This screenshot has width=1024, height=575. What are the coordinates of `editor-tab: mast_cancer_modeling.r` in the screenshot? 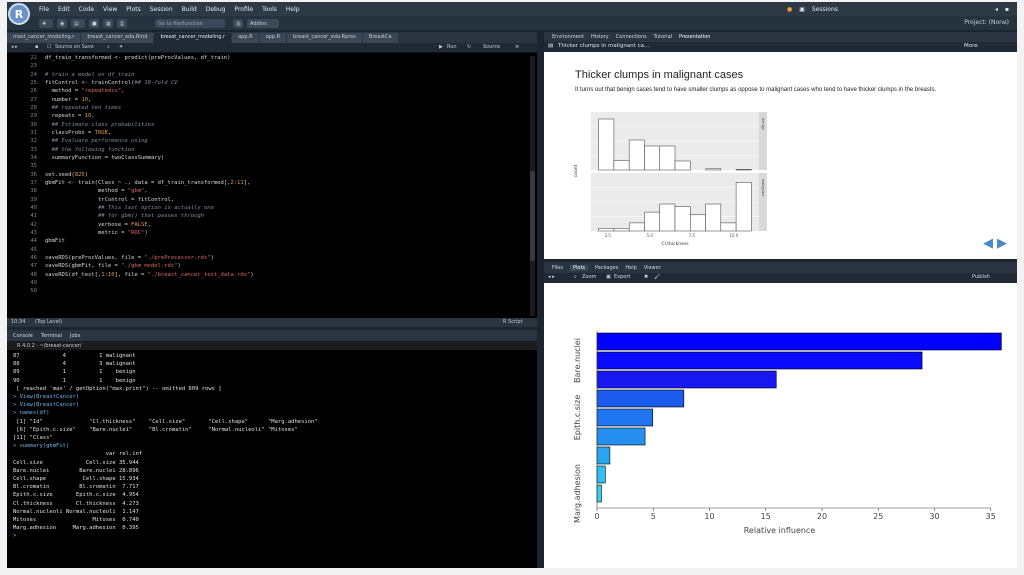 It's located at (44, 38).